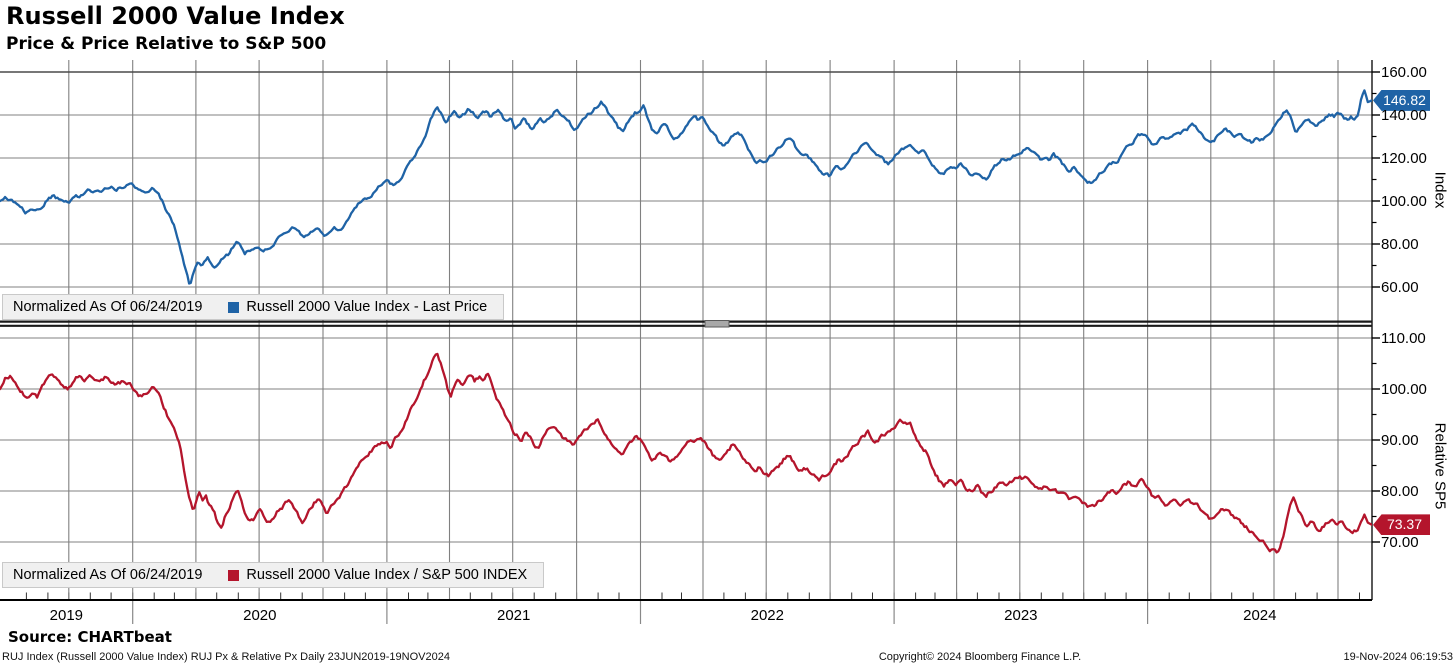 The image size is (1456, 666). I want to click on x-year-label: 2021, so click(514, 615).